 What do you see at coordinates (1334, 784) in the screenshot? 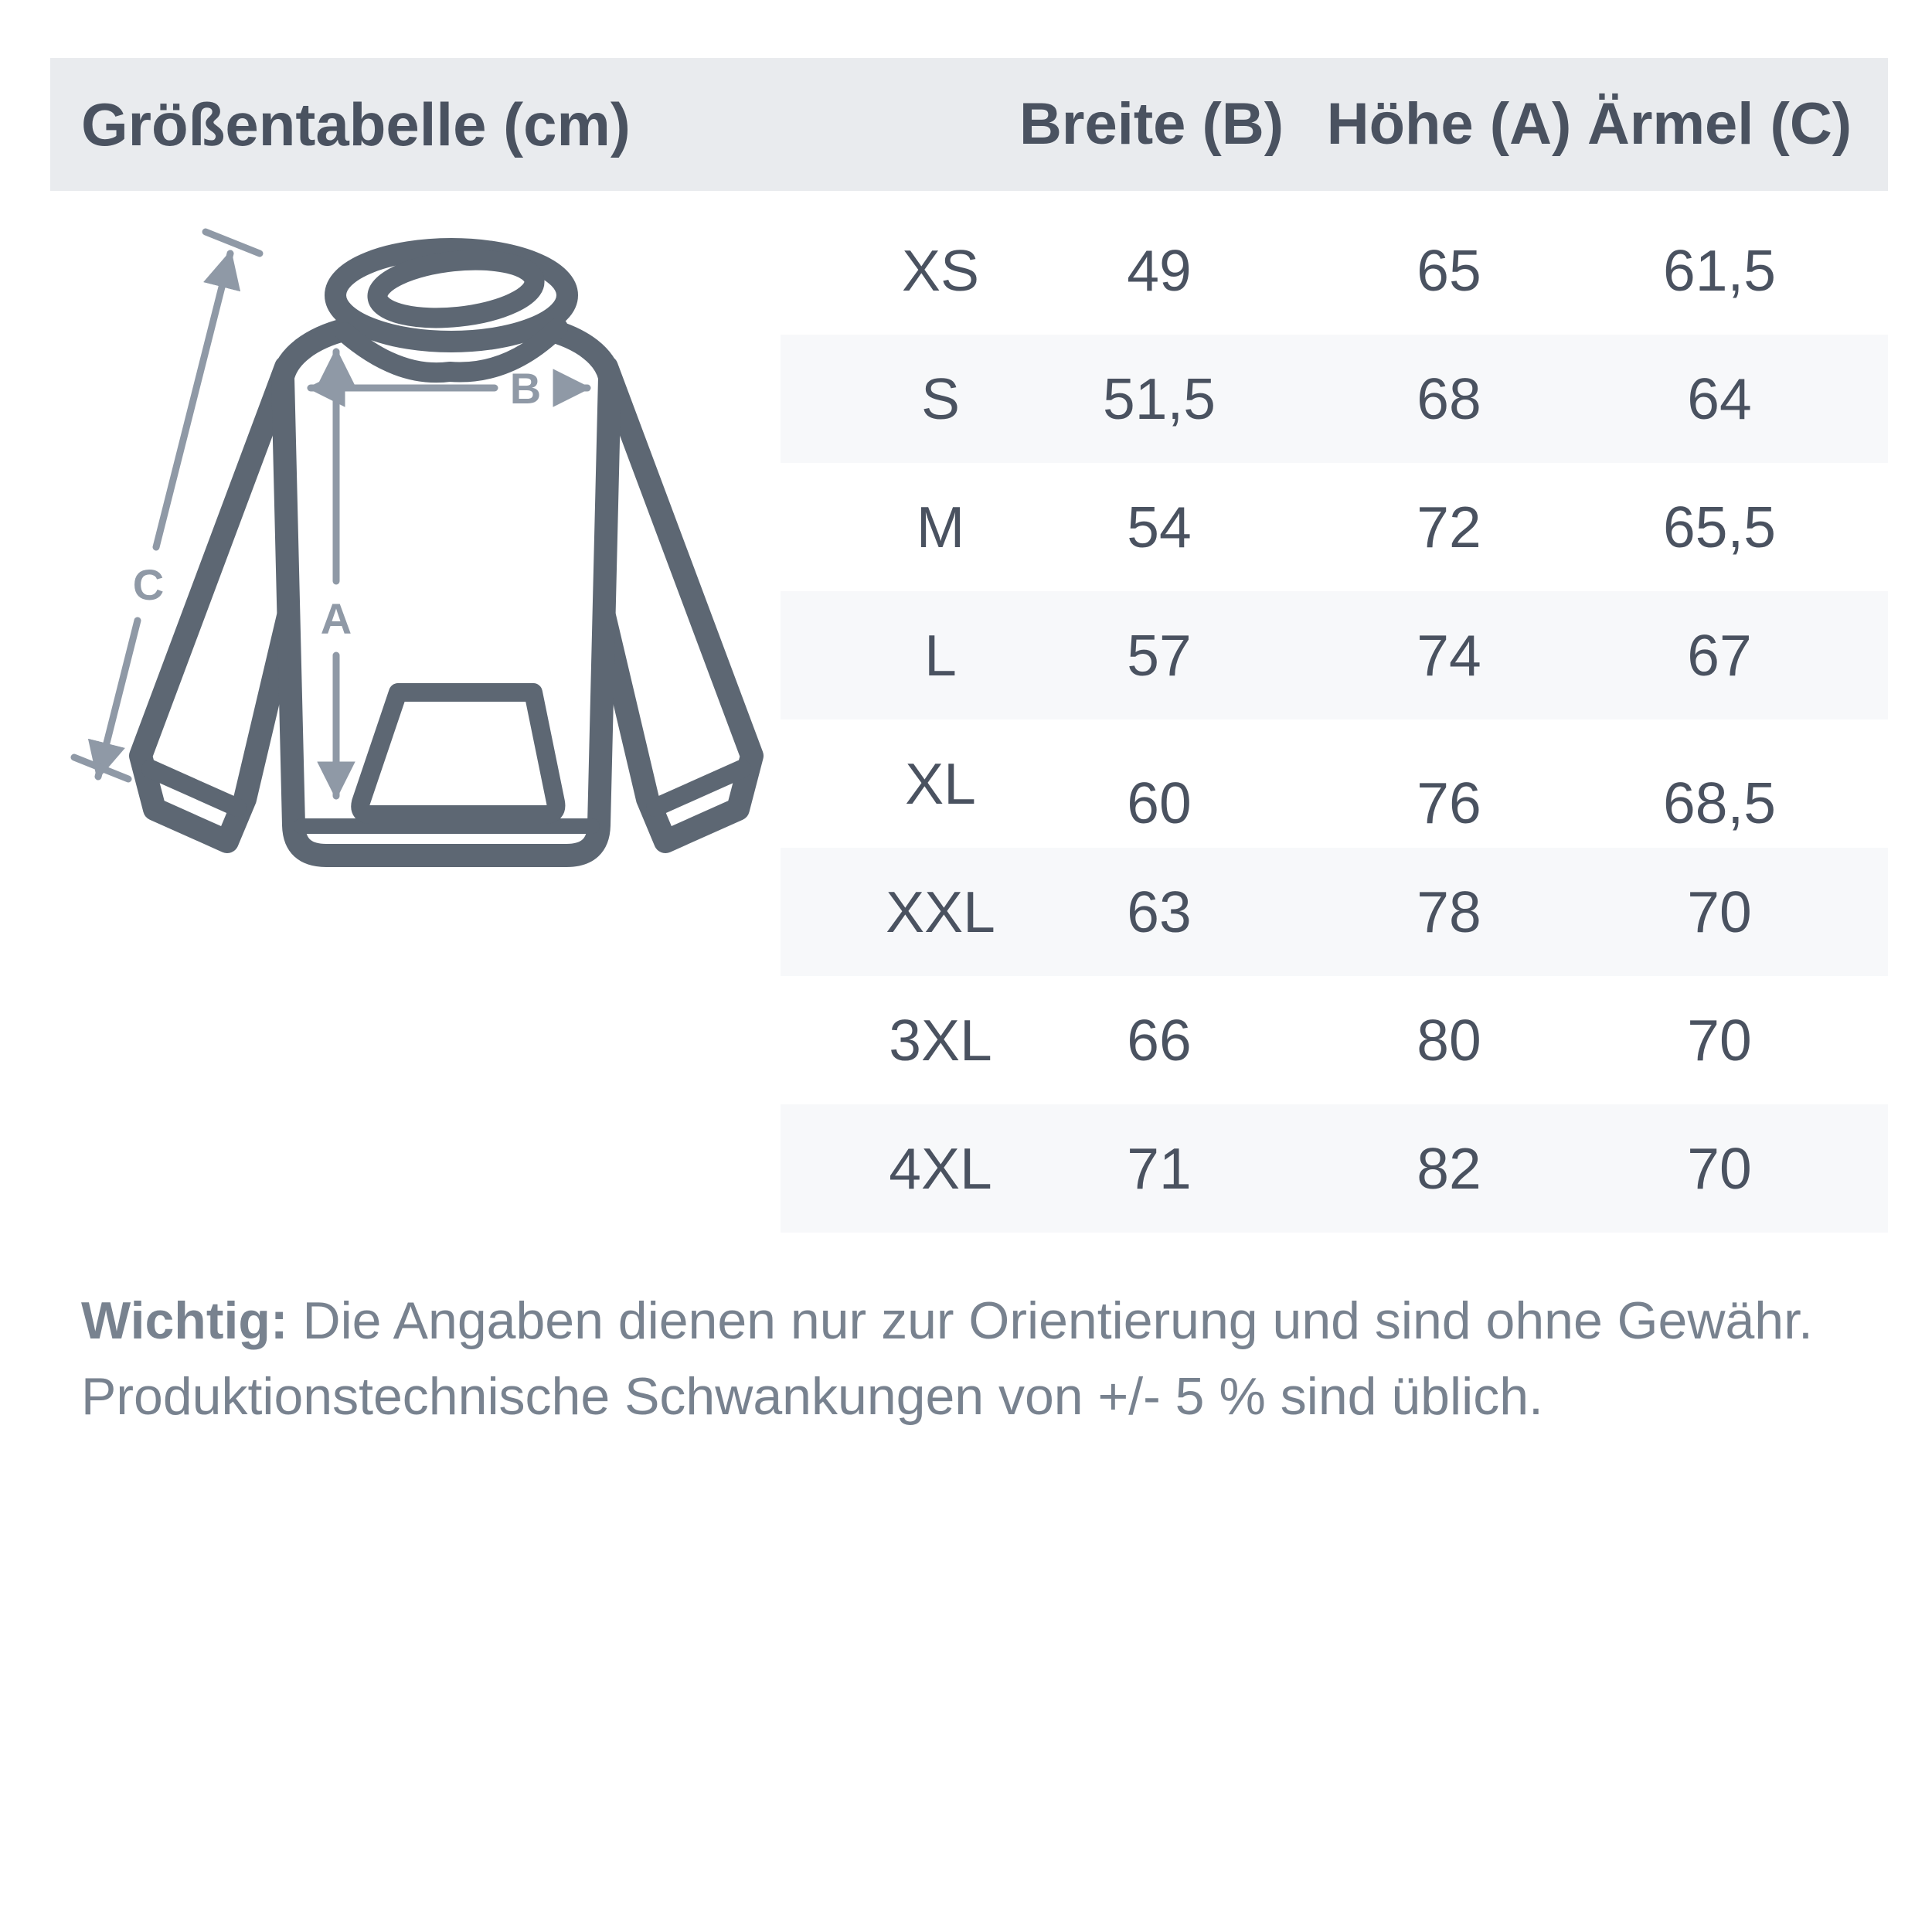
I see `table-row: XL 60 76 68,5` at bounding box center [1334, 784].